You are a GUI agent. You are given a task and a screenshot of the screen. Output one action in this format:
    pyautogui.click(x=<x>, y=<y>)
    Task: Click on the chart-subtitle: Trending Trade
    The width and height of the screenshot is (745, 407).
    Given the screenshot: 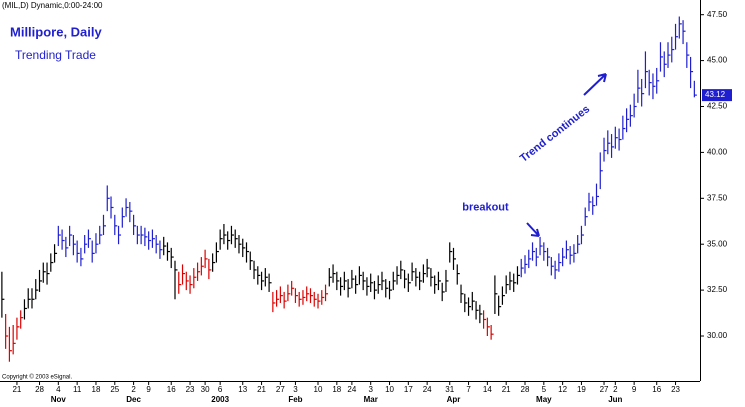 What is the action you would take?
    pyautogui.click(x=55, y=55)
    